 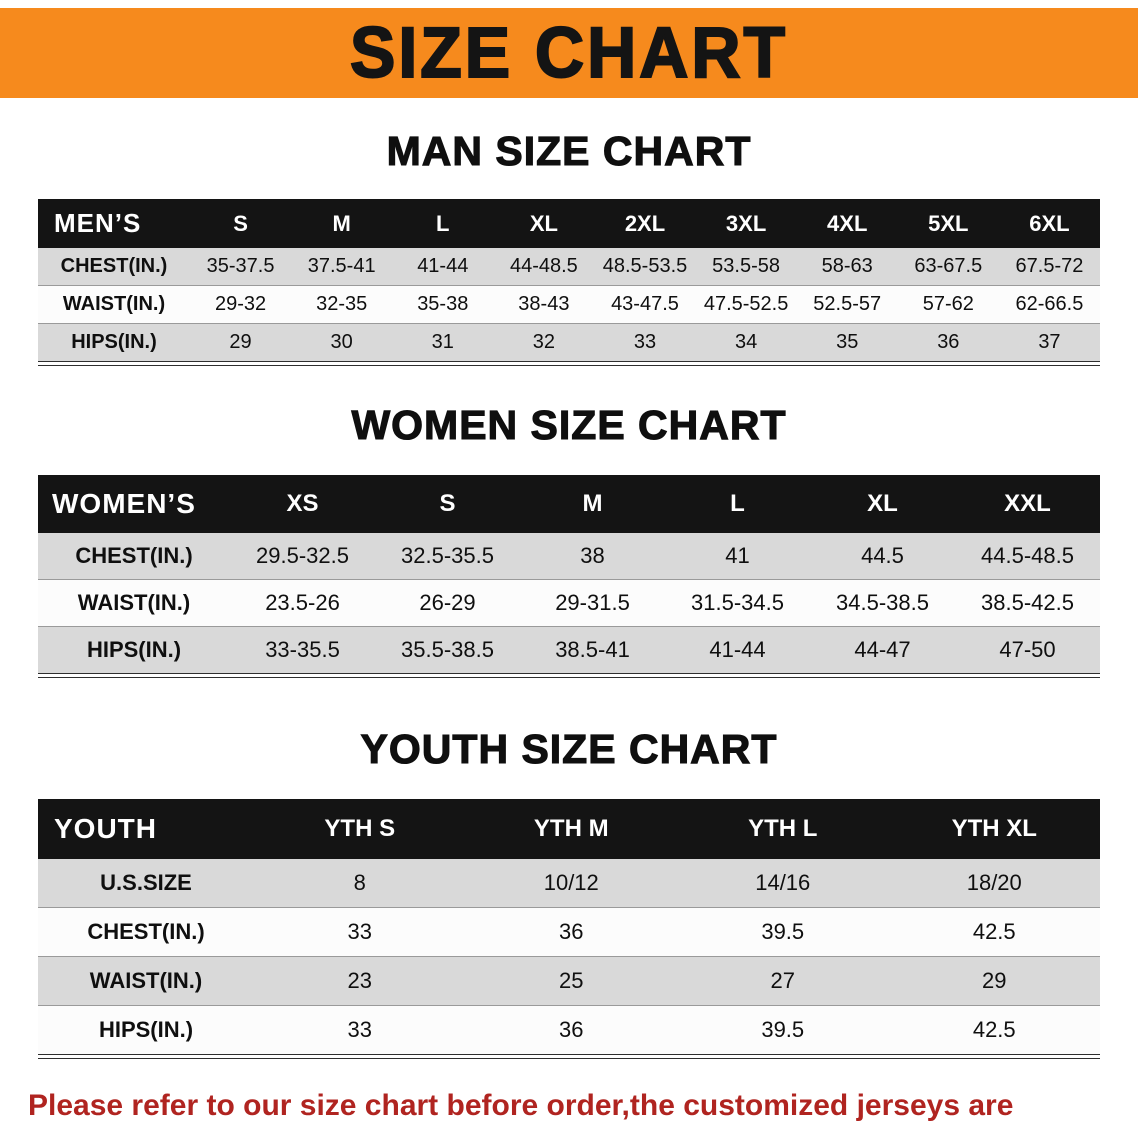 I want to click on value-cell: 44-47, so click(x=882, y=649).